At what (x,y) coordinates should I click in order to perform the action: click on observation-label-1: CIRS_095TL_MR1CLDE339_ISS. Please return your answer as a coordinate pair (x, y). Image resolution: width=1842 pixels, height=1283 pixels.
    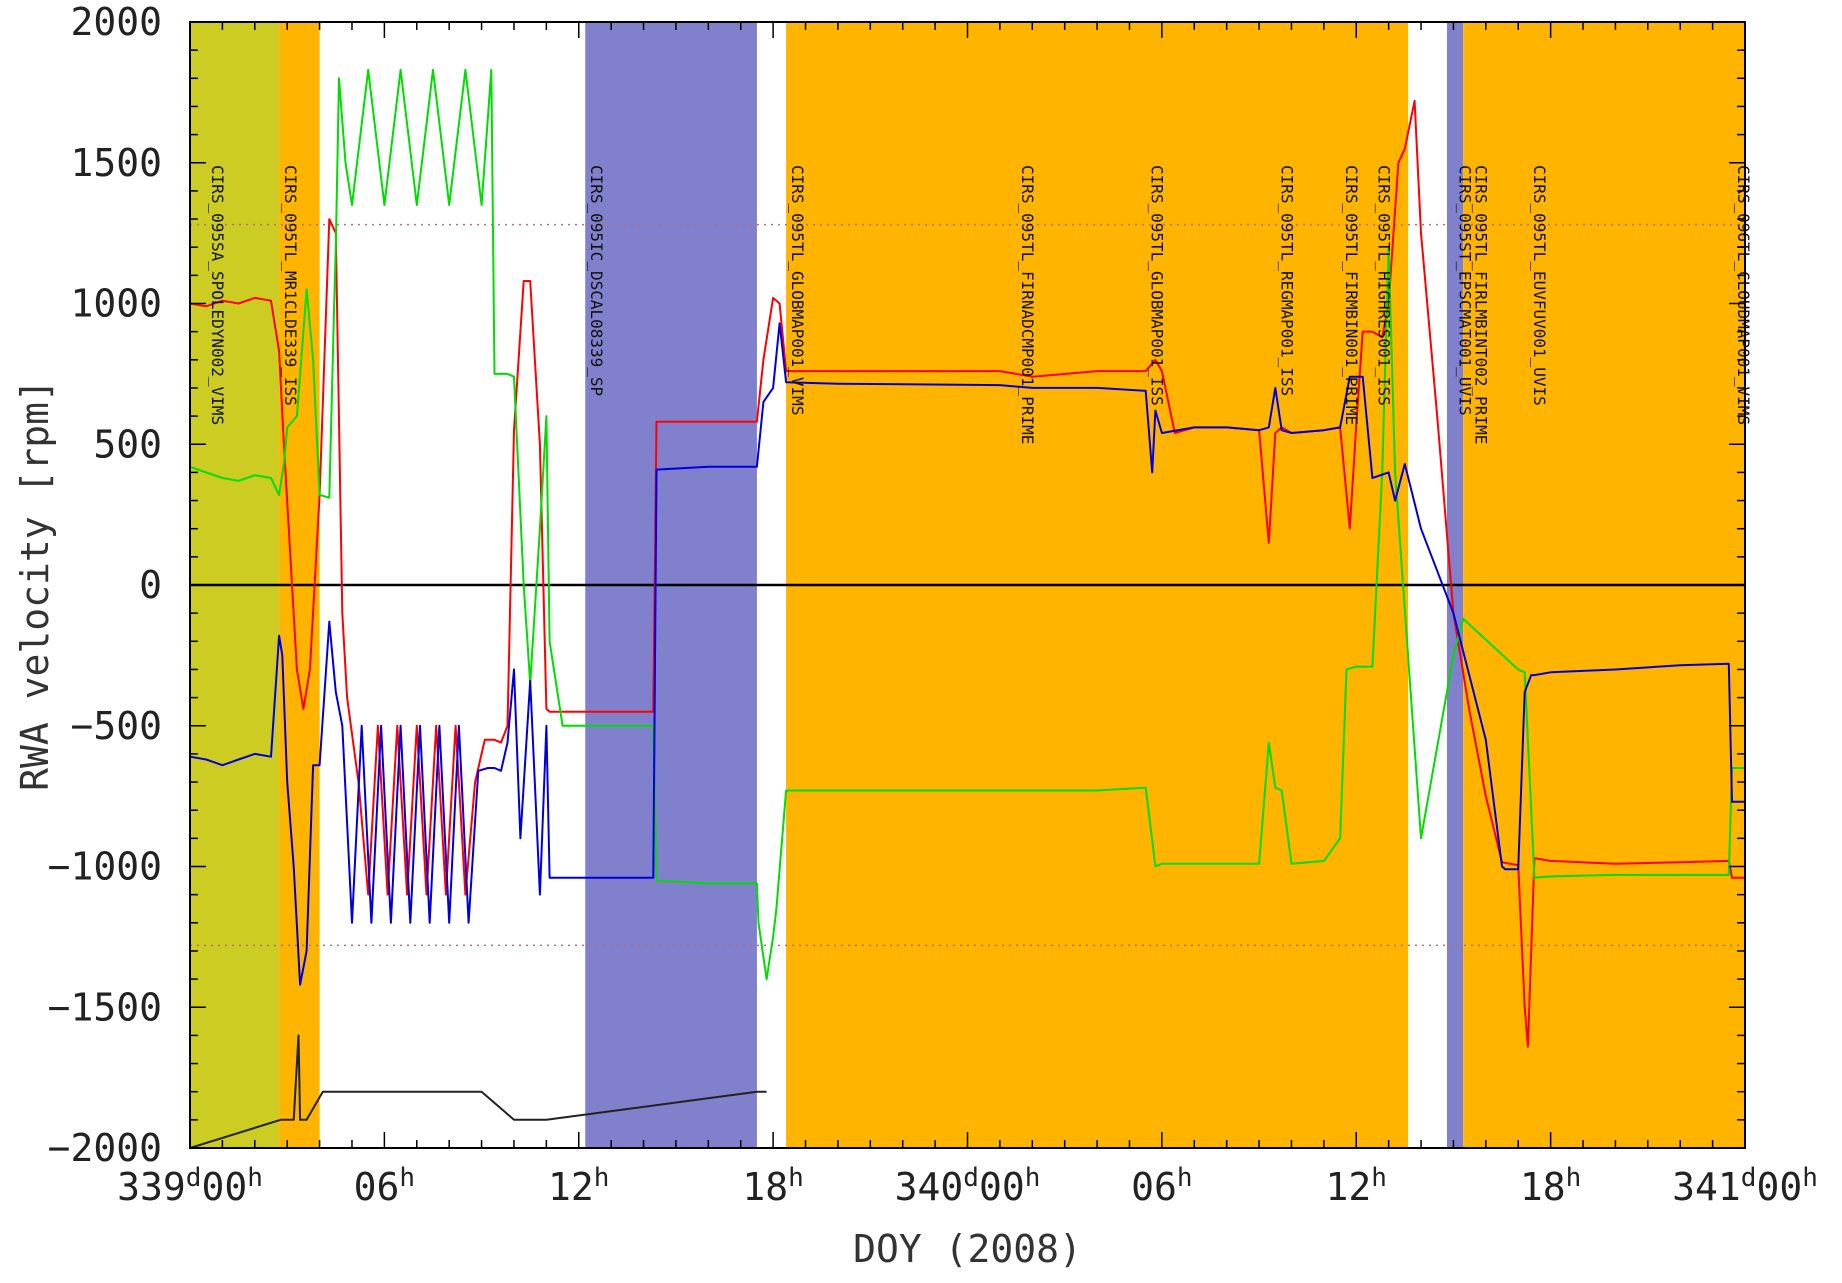
    Looking at the image, I should click on (290, 285).